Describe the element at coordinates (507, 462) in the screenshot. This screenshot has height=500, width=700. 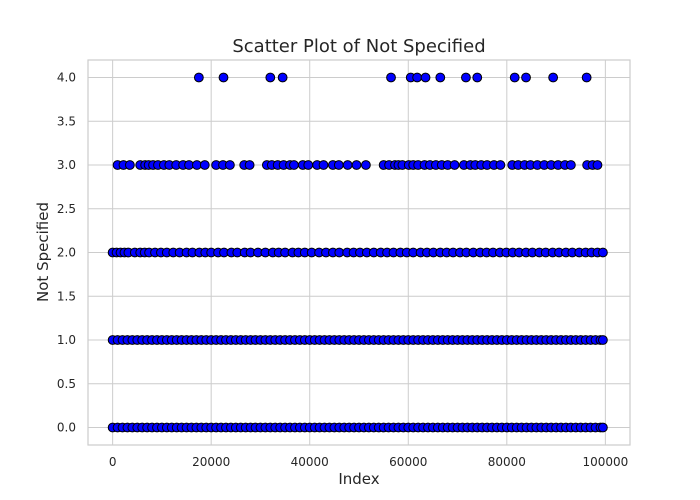
I see `x-tick-label: 80000` at that location.